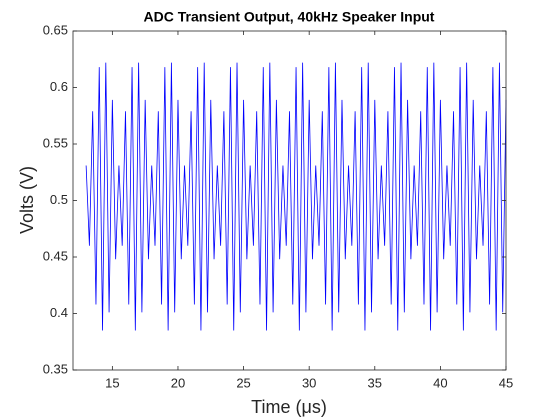 The image size is (560, 420). What do you see at coordinates (59, 86) in the screenshot?
I see `y-tick-label: 0.6` at bounding box center [59, 86].